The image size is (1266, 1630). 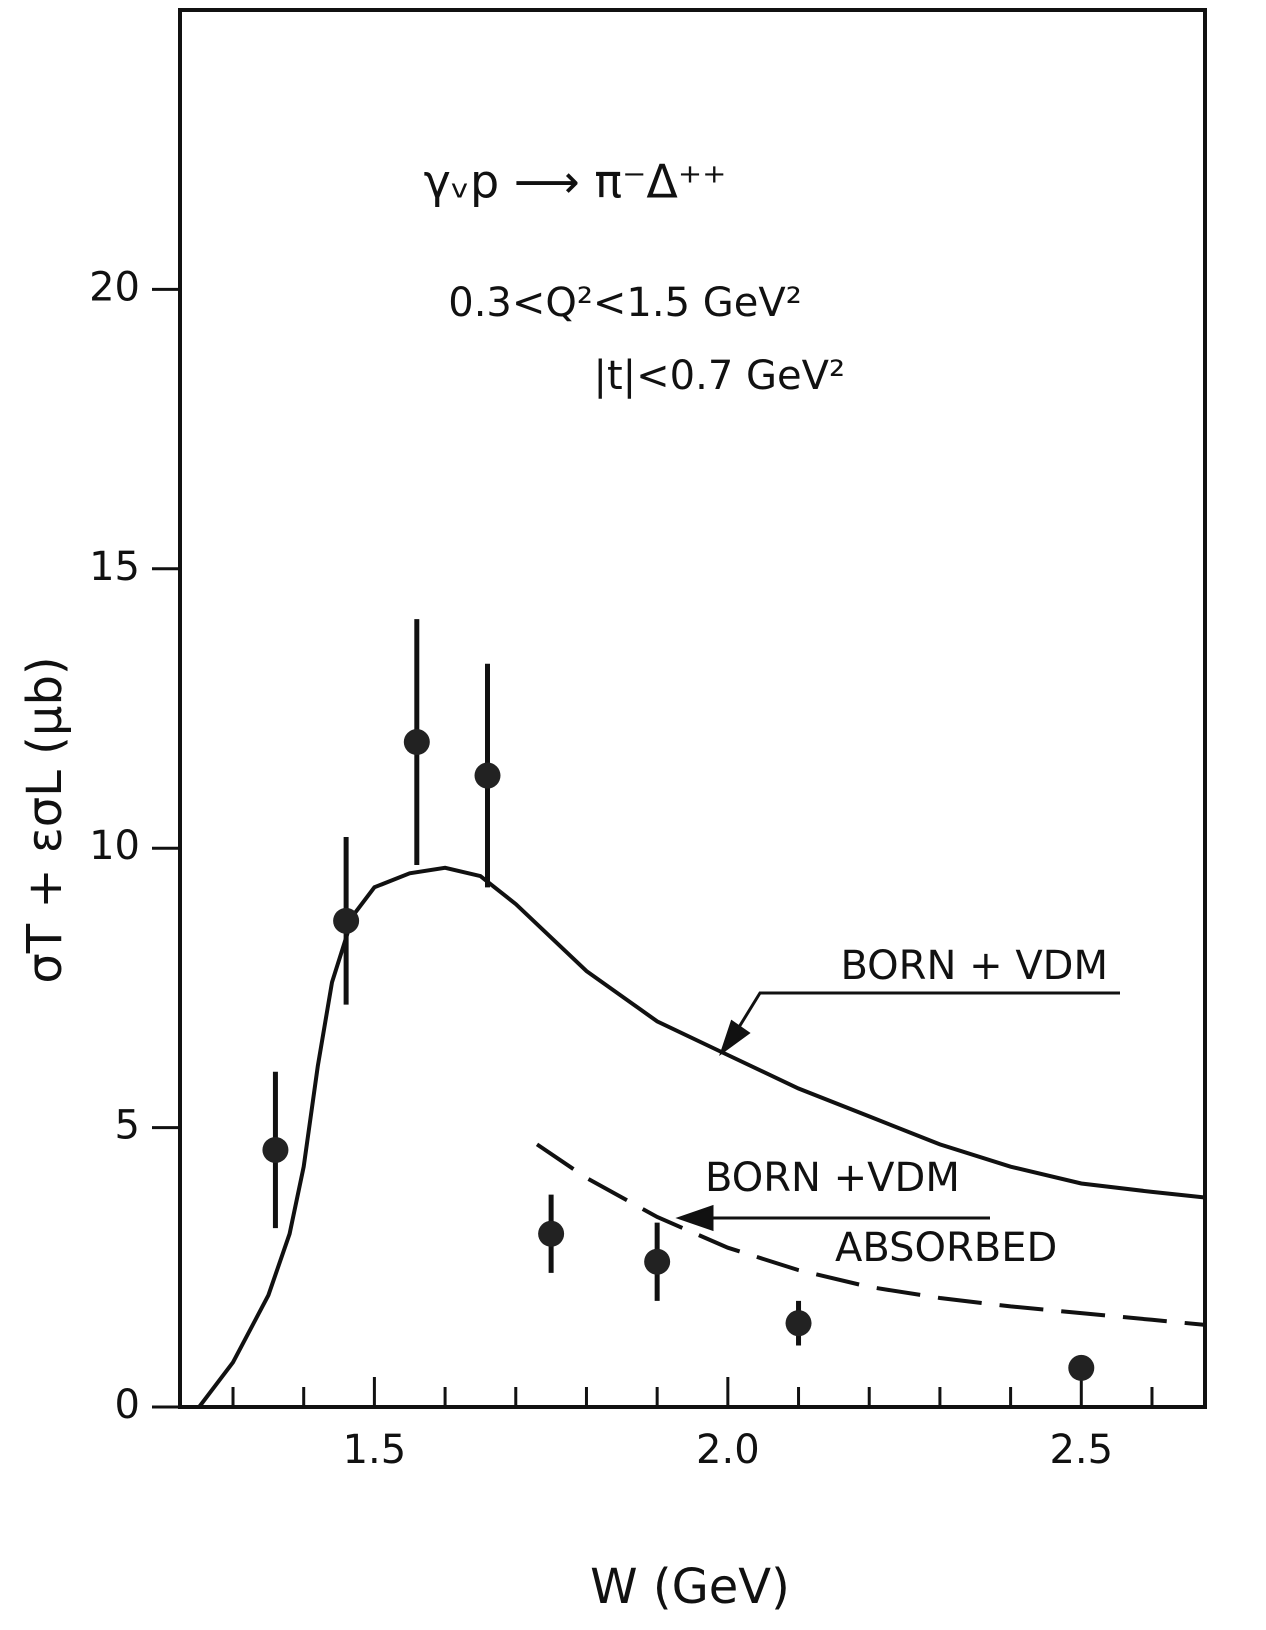 I want to click on annotation: |t|<0.7 GeV², so click(x=719, y=376).